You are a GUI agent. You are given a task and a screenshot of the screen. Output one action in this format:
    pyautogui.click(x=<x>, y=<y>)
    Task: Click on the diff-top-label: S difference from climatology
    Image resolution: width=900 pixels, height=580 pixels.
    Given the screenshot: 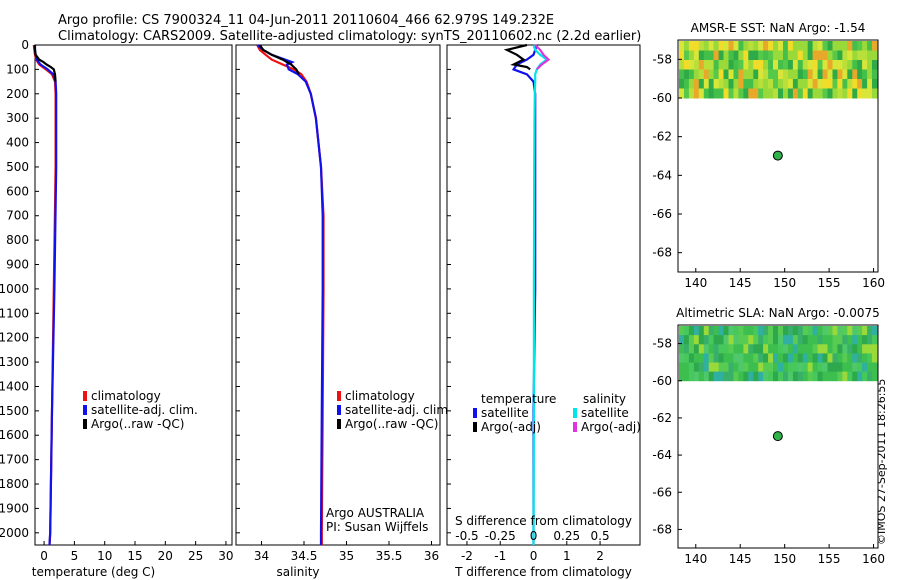 What is the action you would take?
    pyautogui.click(x=543, y=521)
    